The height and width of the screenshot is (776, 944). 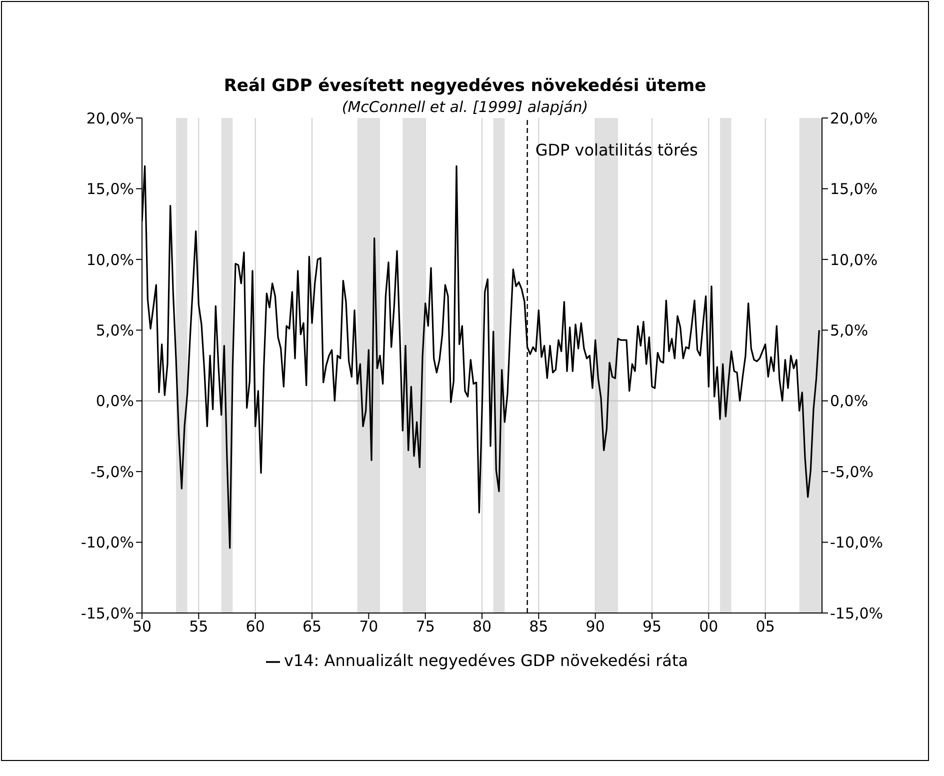 I want to click on y2-tick-label: 0,0%, so click(x=849, y=401).